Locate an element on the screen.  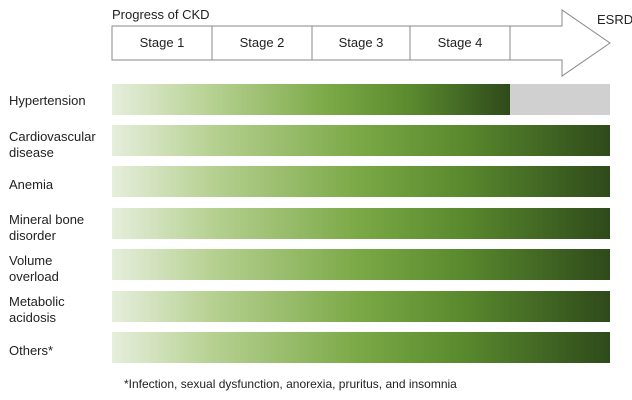
bar-anemia is located at coordinates (361, 181).